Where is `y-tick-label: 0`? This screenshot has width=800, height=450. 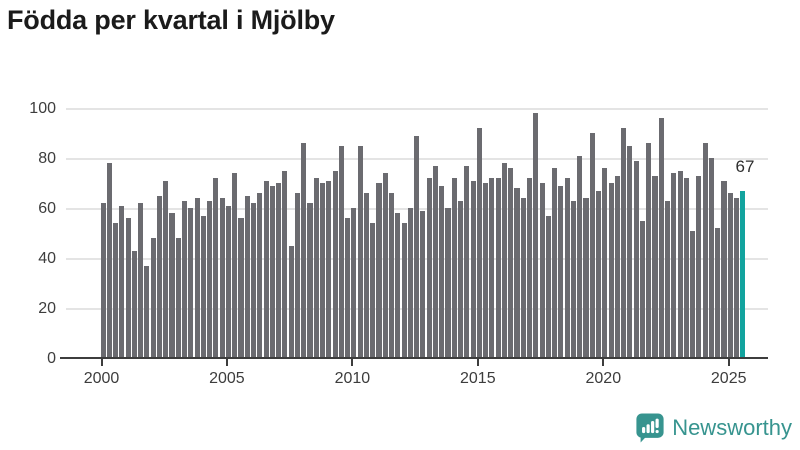 y-tick-label: 0 is located at coordinates (51, 358).